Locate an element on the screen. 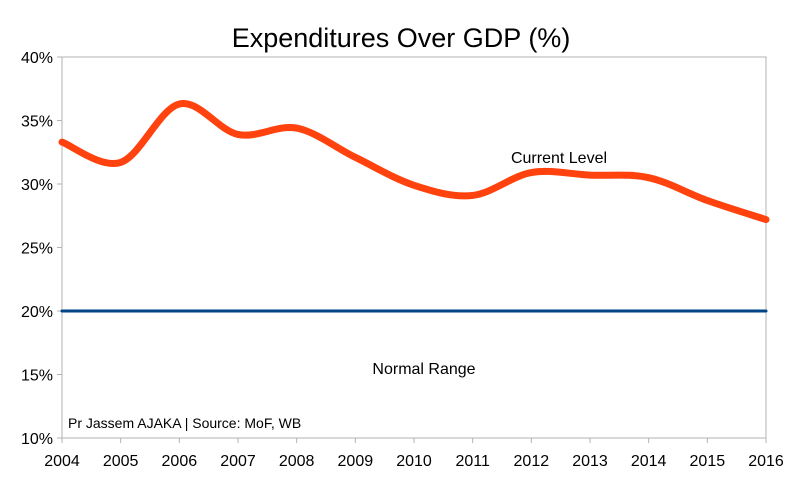 The width and height of the screenshot is (802, 500). x-tick-label: 2012 is located at coordinates (532, 461).